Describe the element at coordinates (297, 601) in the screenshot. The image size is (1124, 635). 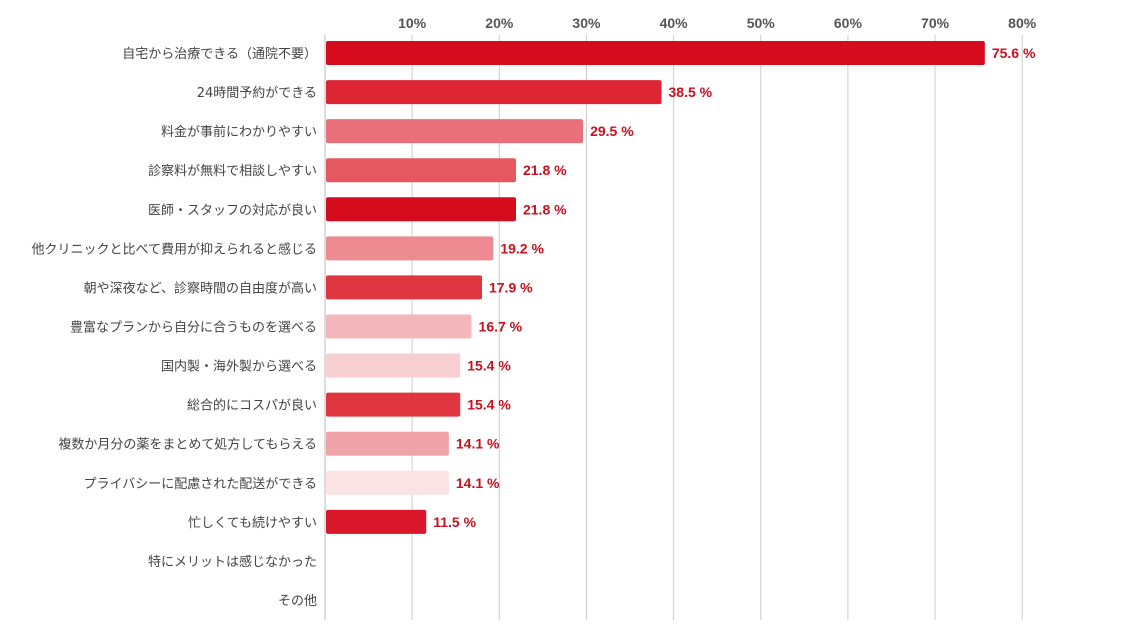
I see `category-label: その他` at that location.